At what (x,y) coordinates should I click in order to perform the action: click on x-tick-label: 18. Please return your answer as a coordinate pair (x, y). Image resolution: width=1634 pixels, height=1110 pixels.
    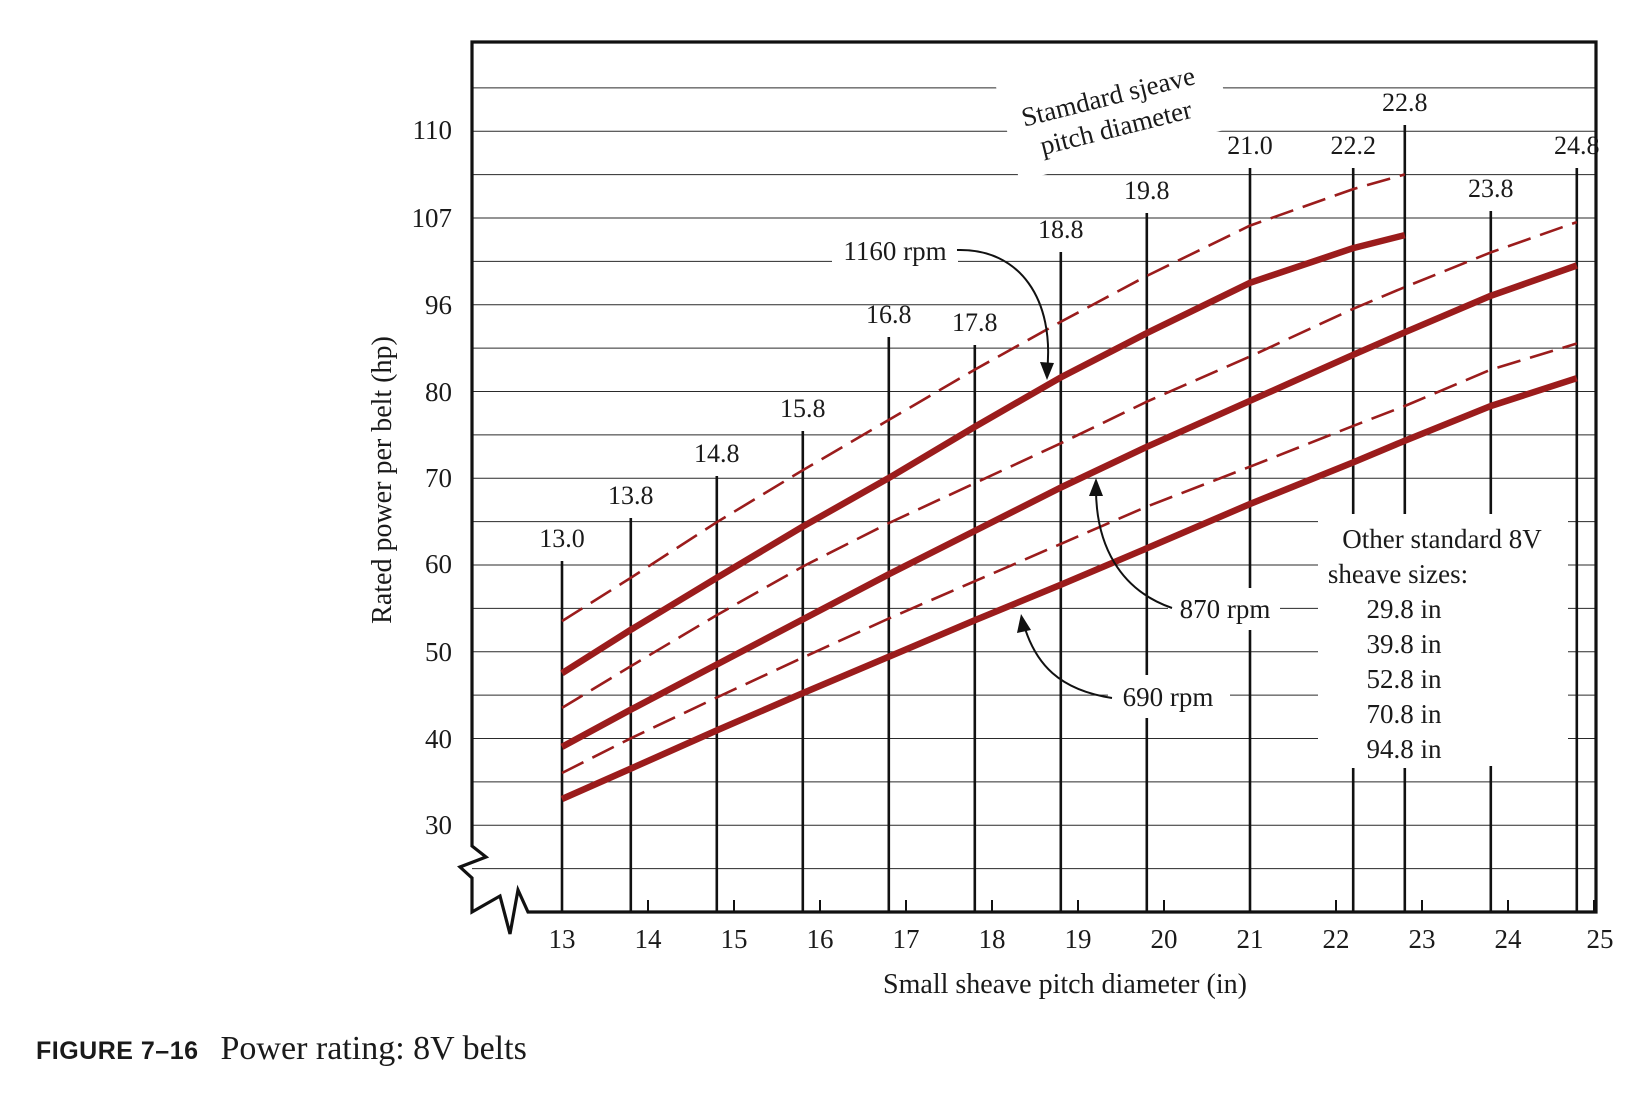
    Looking at the image, I should click on (992, 939).